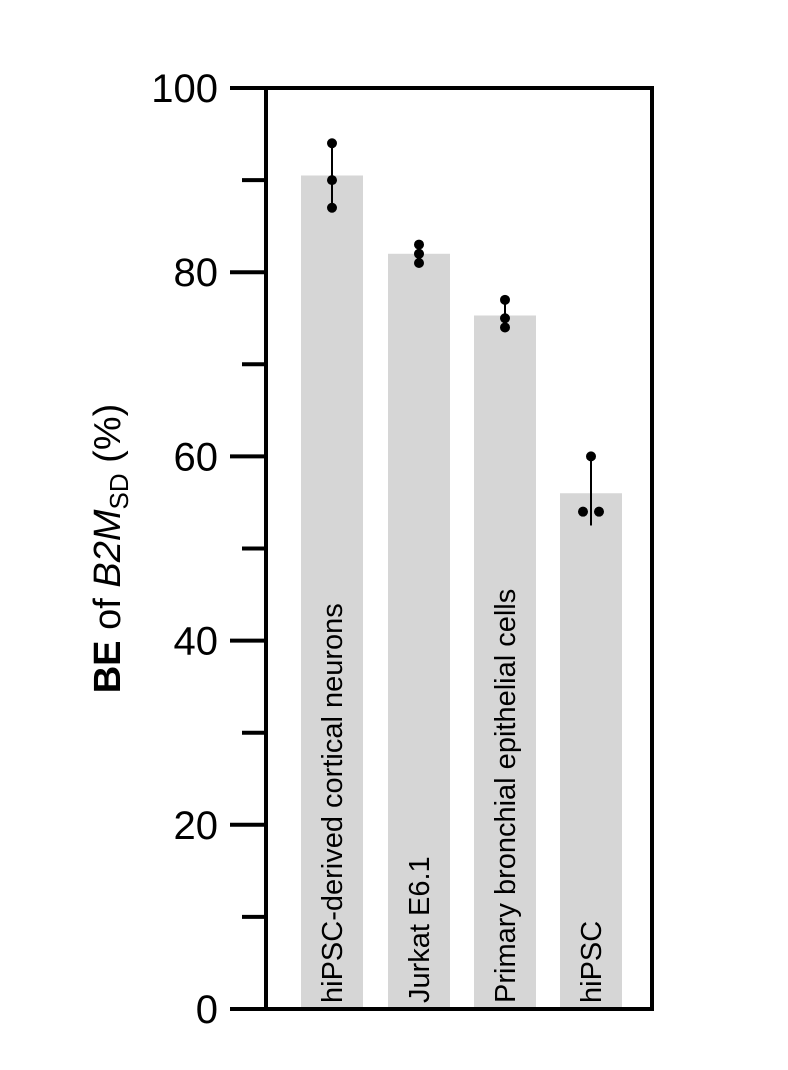 This screenshot has height=1070, width=788. Describe the element at coordinates (208, 549) in the screenshot. I see `y-axis-ticks: 0 20 40 60 80 100` at that location.